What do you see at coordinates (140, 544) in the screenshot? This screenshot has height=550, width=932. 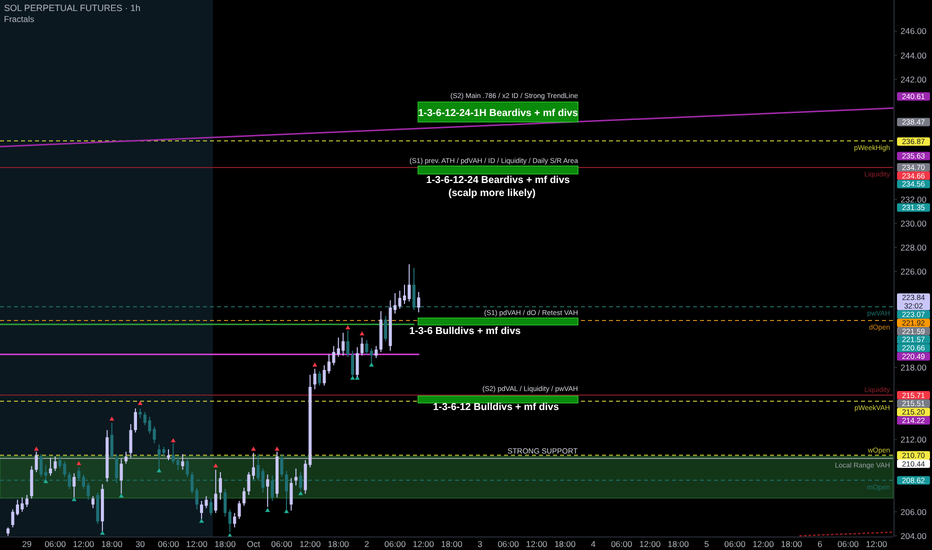 I see `x-tick-label: 30` at bounding box center [140, 544].